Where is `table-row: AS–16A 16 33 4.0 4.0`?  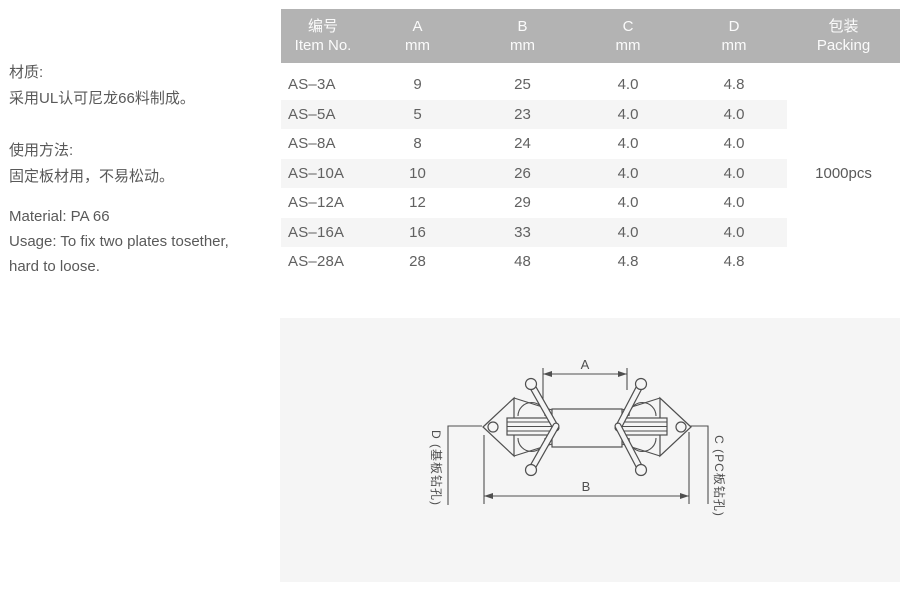
table-row: AS–16A 16 33 4.0 4.0 is located at coordinates (534, 232).